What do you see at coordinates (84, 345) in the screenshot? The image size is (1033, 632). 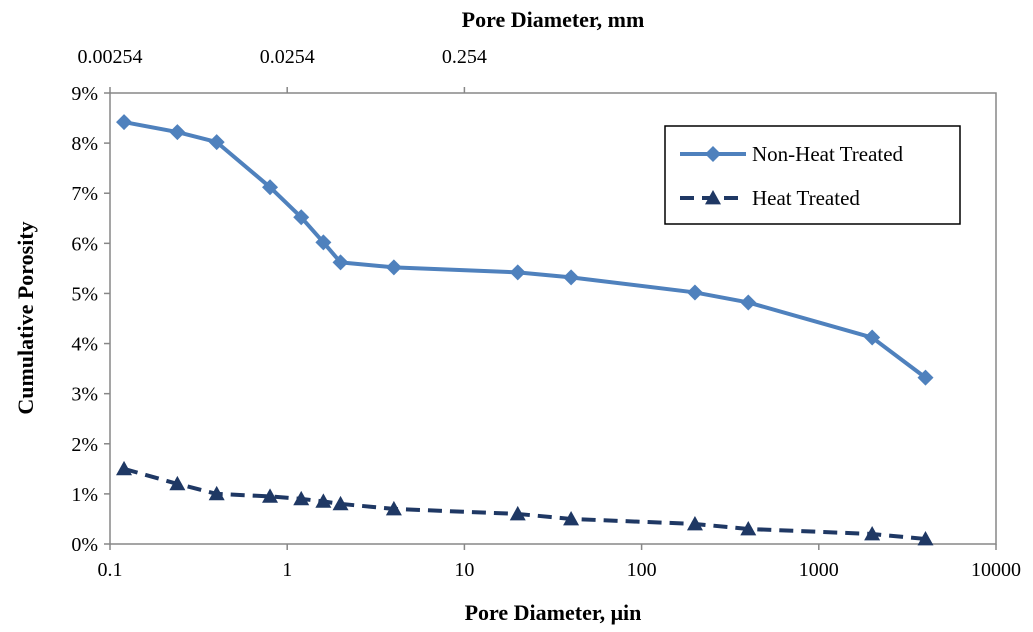 I see `y-tick-label: 4%` at bounding box center [84, 345].